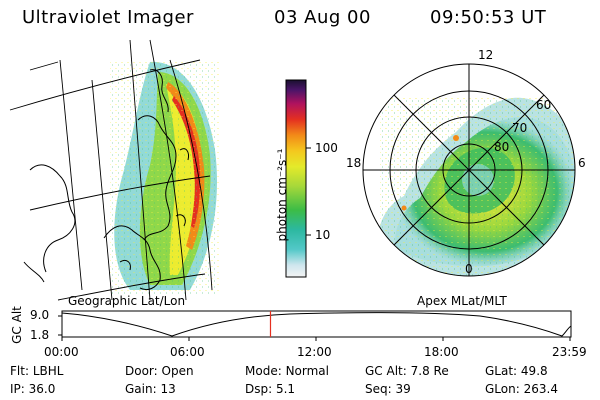 The height and width of the screenshot is (400, 600). I want to click on mlt-label-6: 6, so click(582, 163).